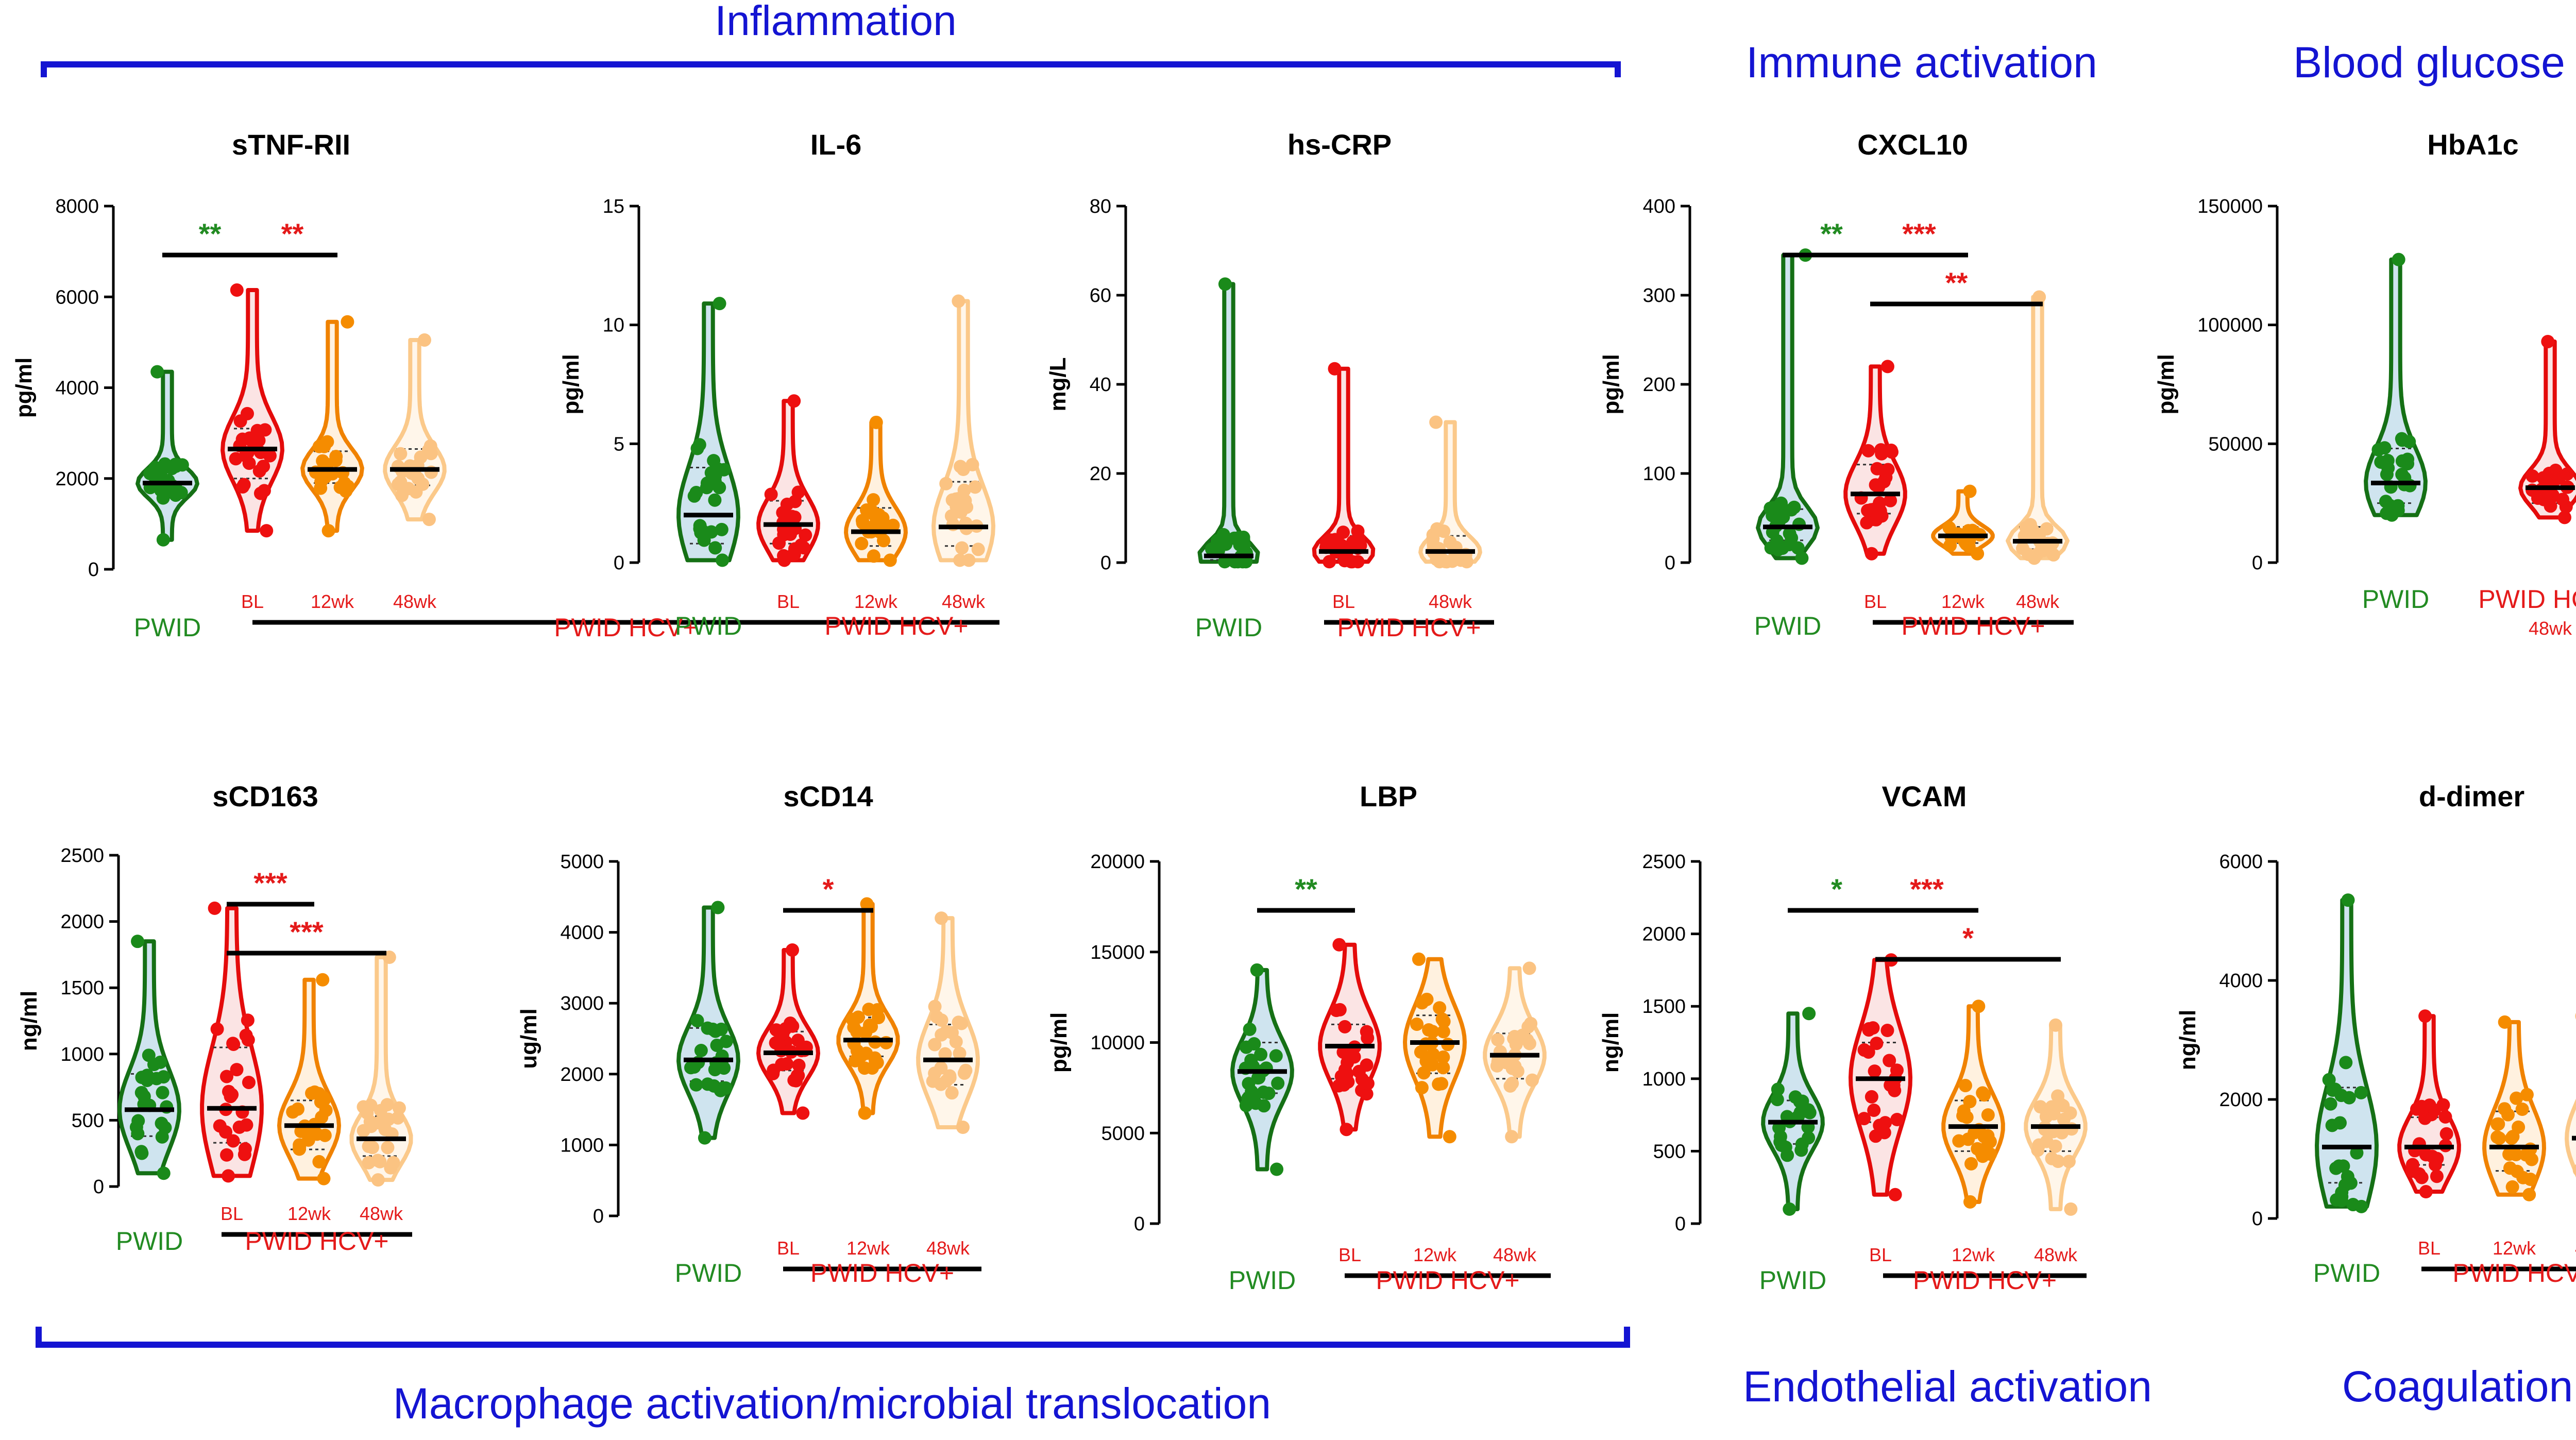 The height and width of the screenshot is (1440, 2576). What do you see at coordinates (2471, 796) in the screenshot?
I see `panel-title: d-dimer` at bounding box center [2471, 796].